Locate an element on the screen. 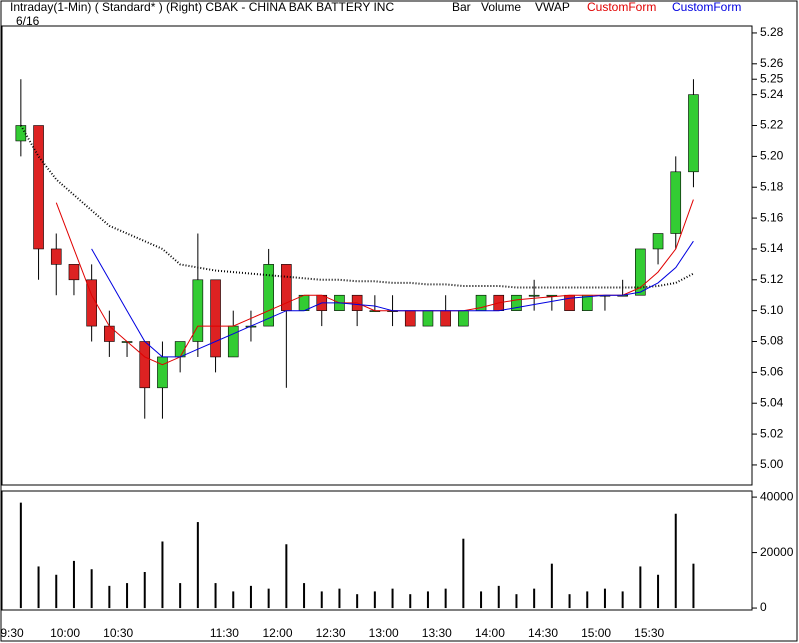  x-tick-label: 14:30 is located at coordinates (543, 633).